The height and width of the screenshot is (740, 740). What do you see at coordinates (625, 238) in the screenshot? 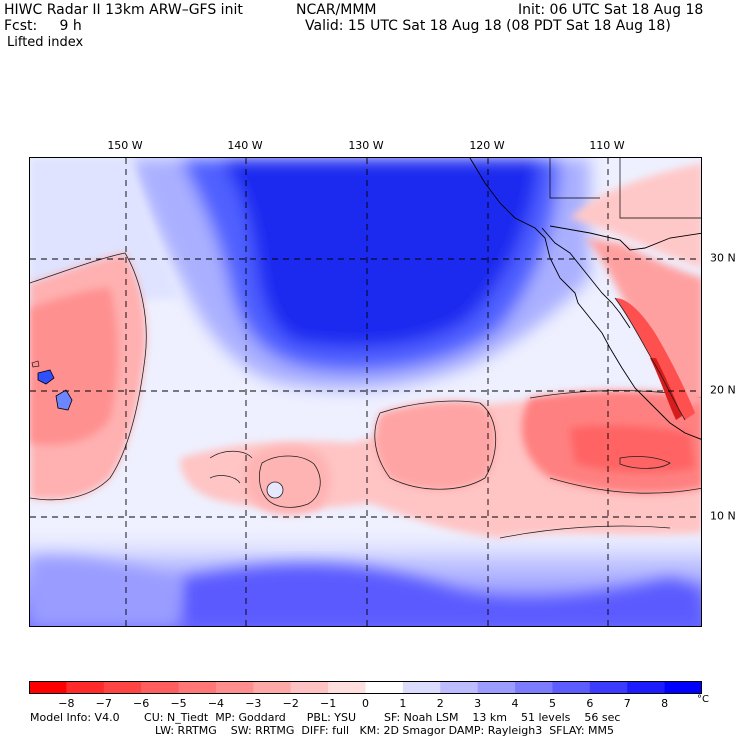
I see `us-mexico-border` at bounding box center [625, 238].